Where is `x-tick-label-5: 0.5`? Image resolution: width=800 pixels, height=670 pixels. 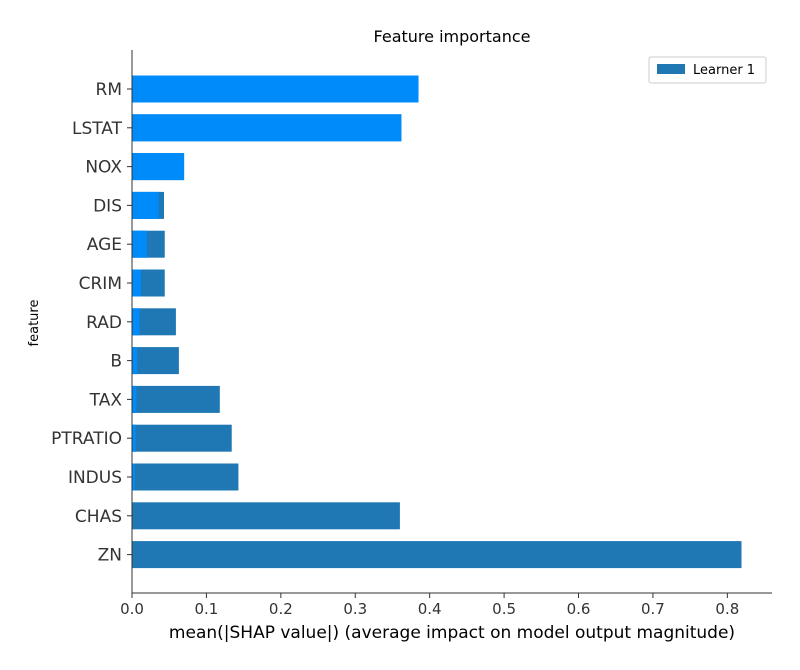
x-tick-label-5: 0.5 is located at coordinates (504, 609).